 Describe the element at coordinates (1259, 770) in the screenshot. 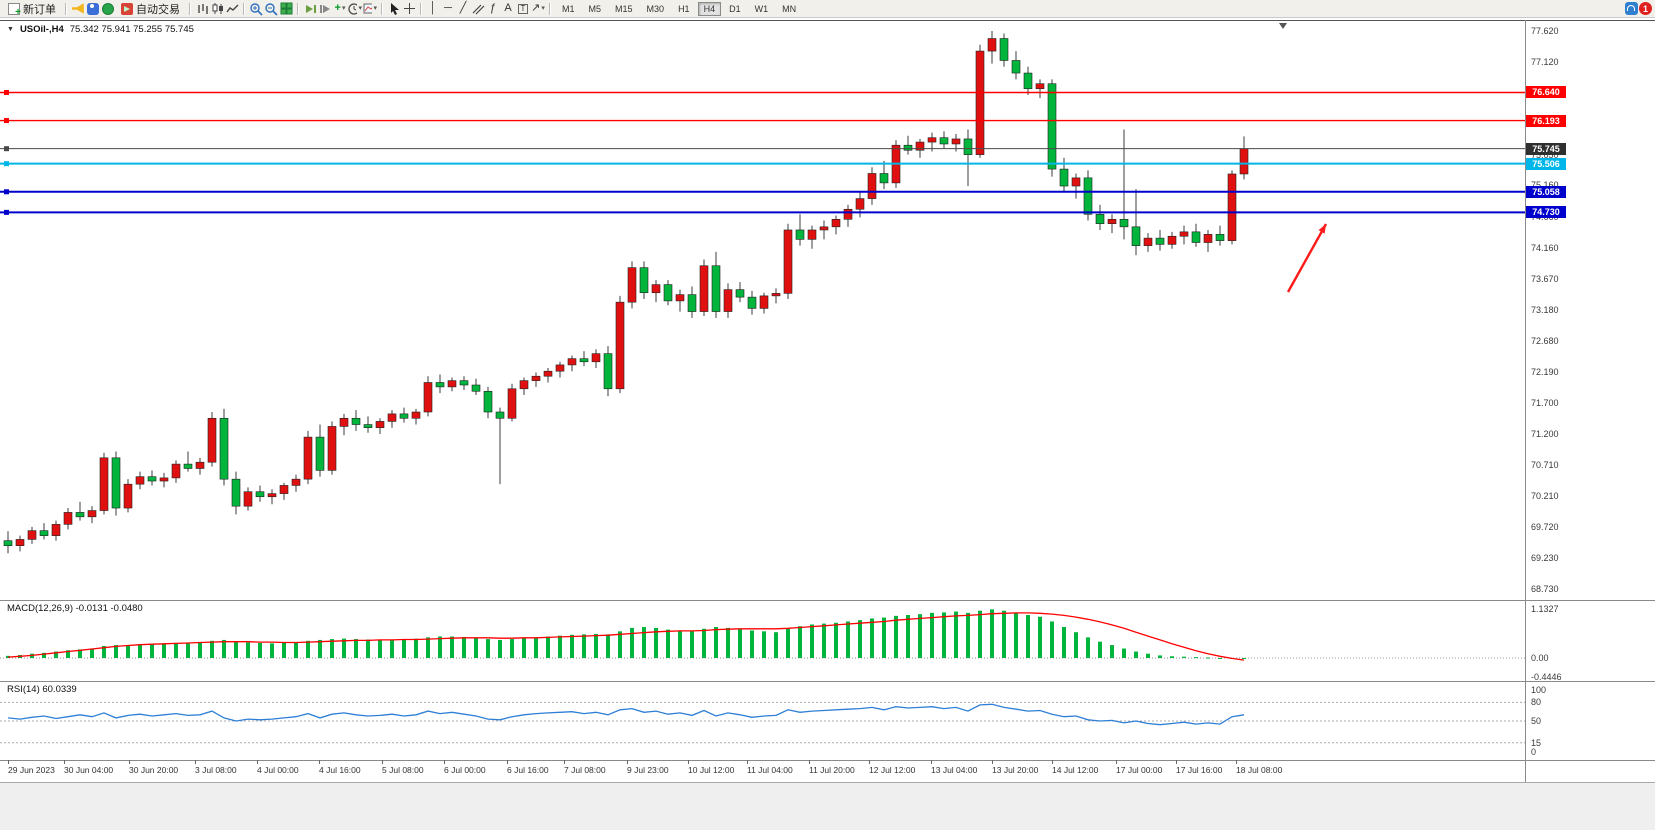

I see `time-axis-label: 18 Jul 08:00` at that location.